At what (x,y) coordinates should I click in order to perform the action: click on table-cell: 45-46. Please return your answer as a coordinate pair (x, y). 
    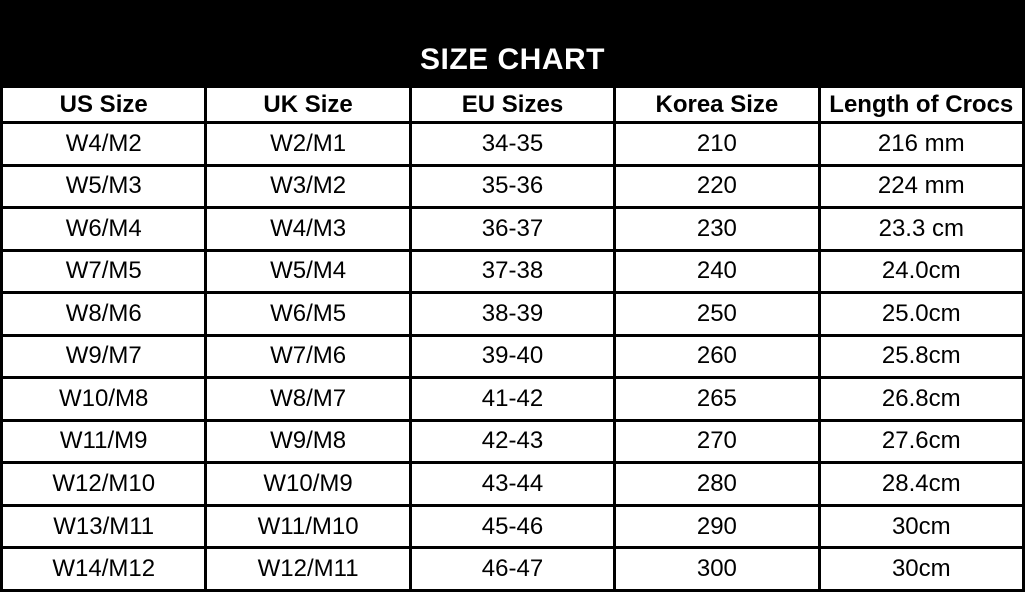
    Looking at the image, I should click on (512, 526).